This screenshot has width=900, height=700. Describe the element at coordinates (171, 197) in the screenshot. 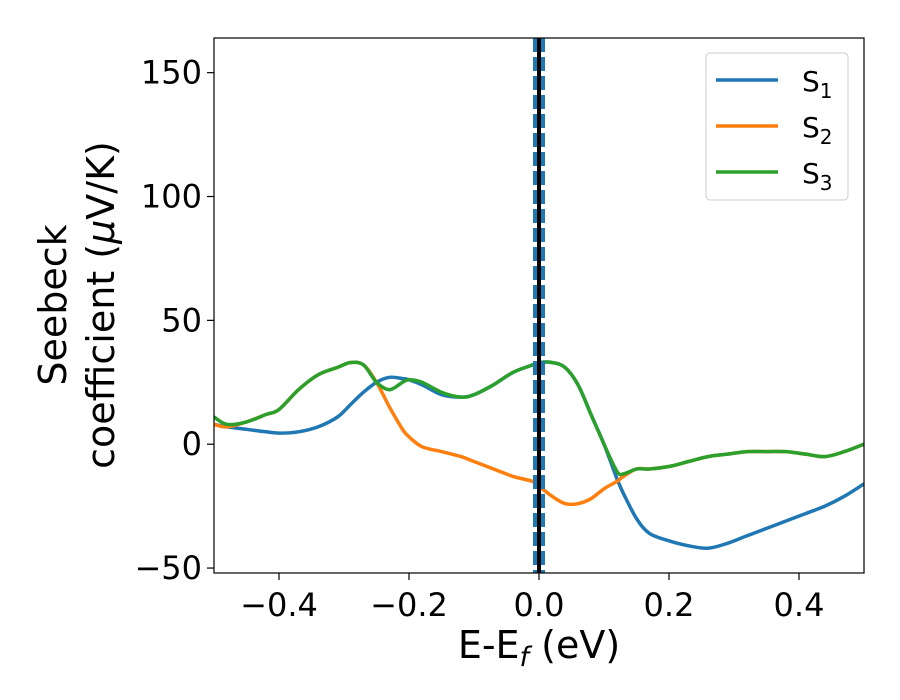

I see `y-tick-label: 100` at that location.